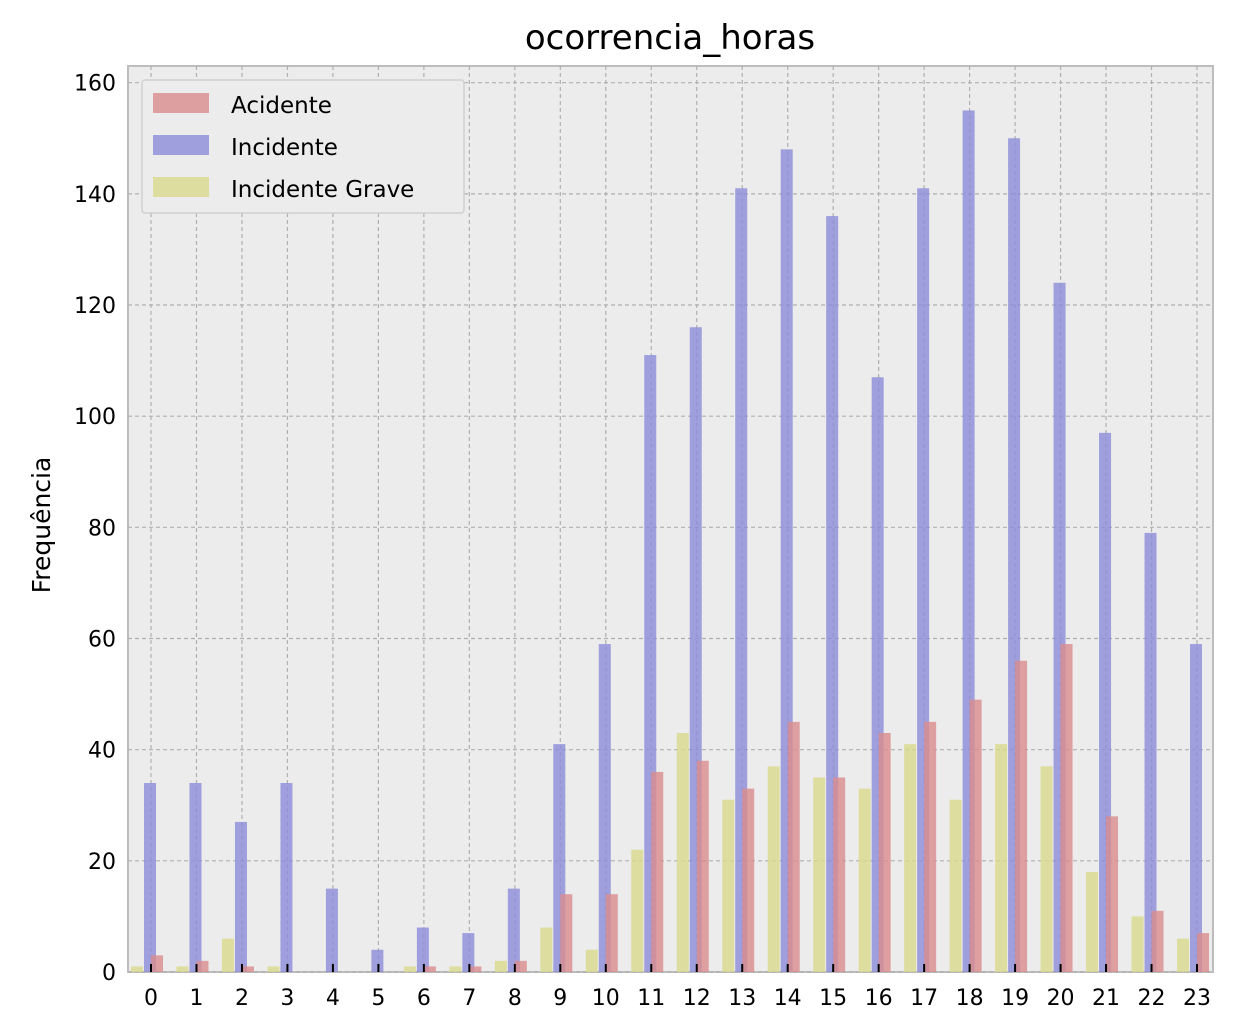  Describe the element at coordinates (651, 998) in the screenshot. I see `x-tick-label: 11` at that location.